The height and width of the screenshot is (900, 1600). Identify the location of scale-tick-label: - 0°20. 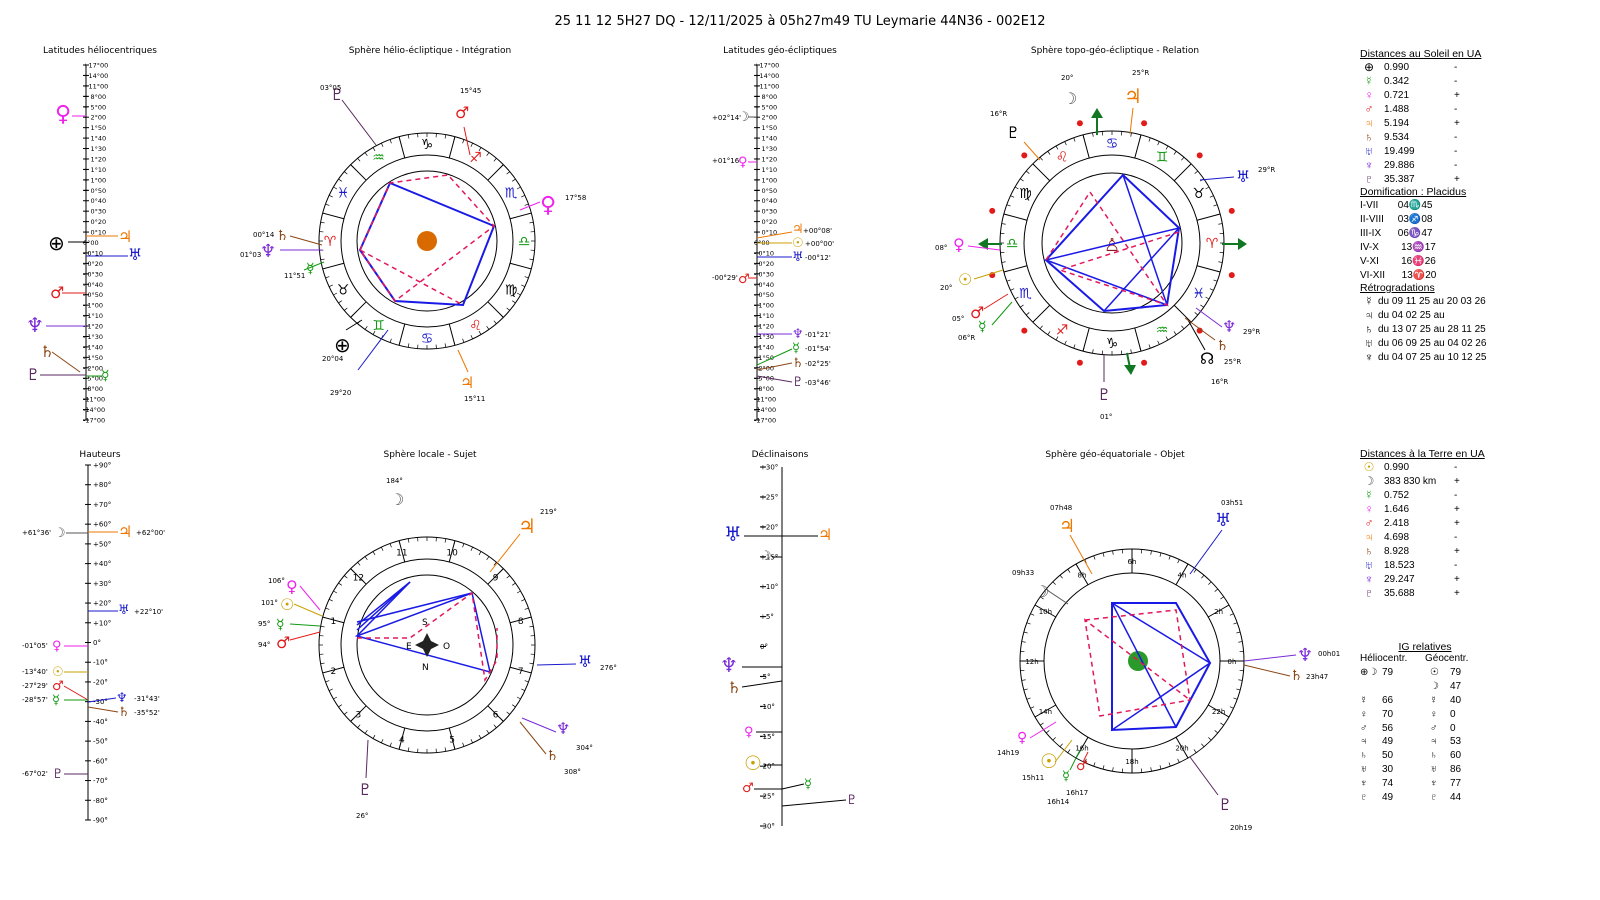
(764, 264).